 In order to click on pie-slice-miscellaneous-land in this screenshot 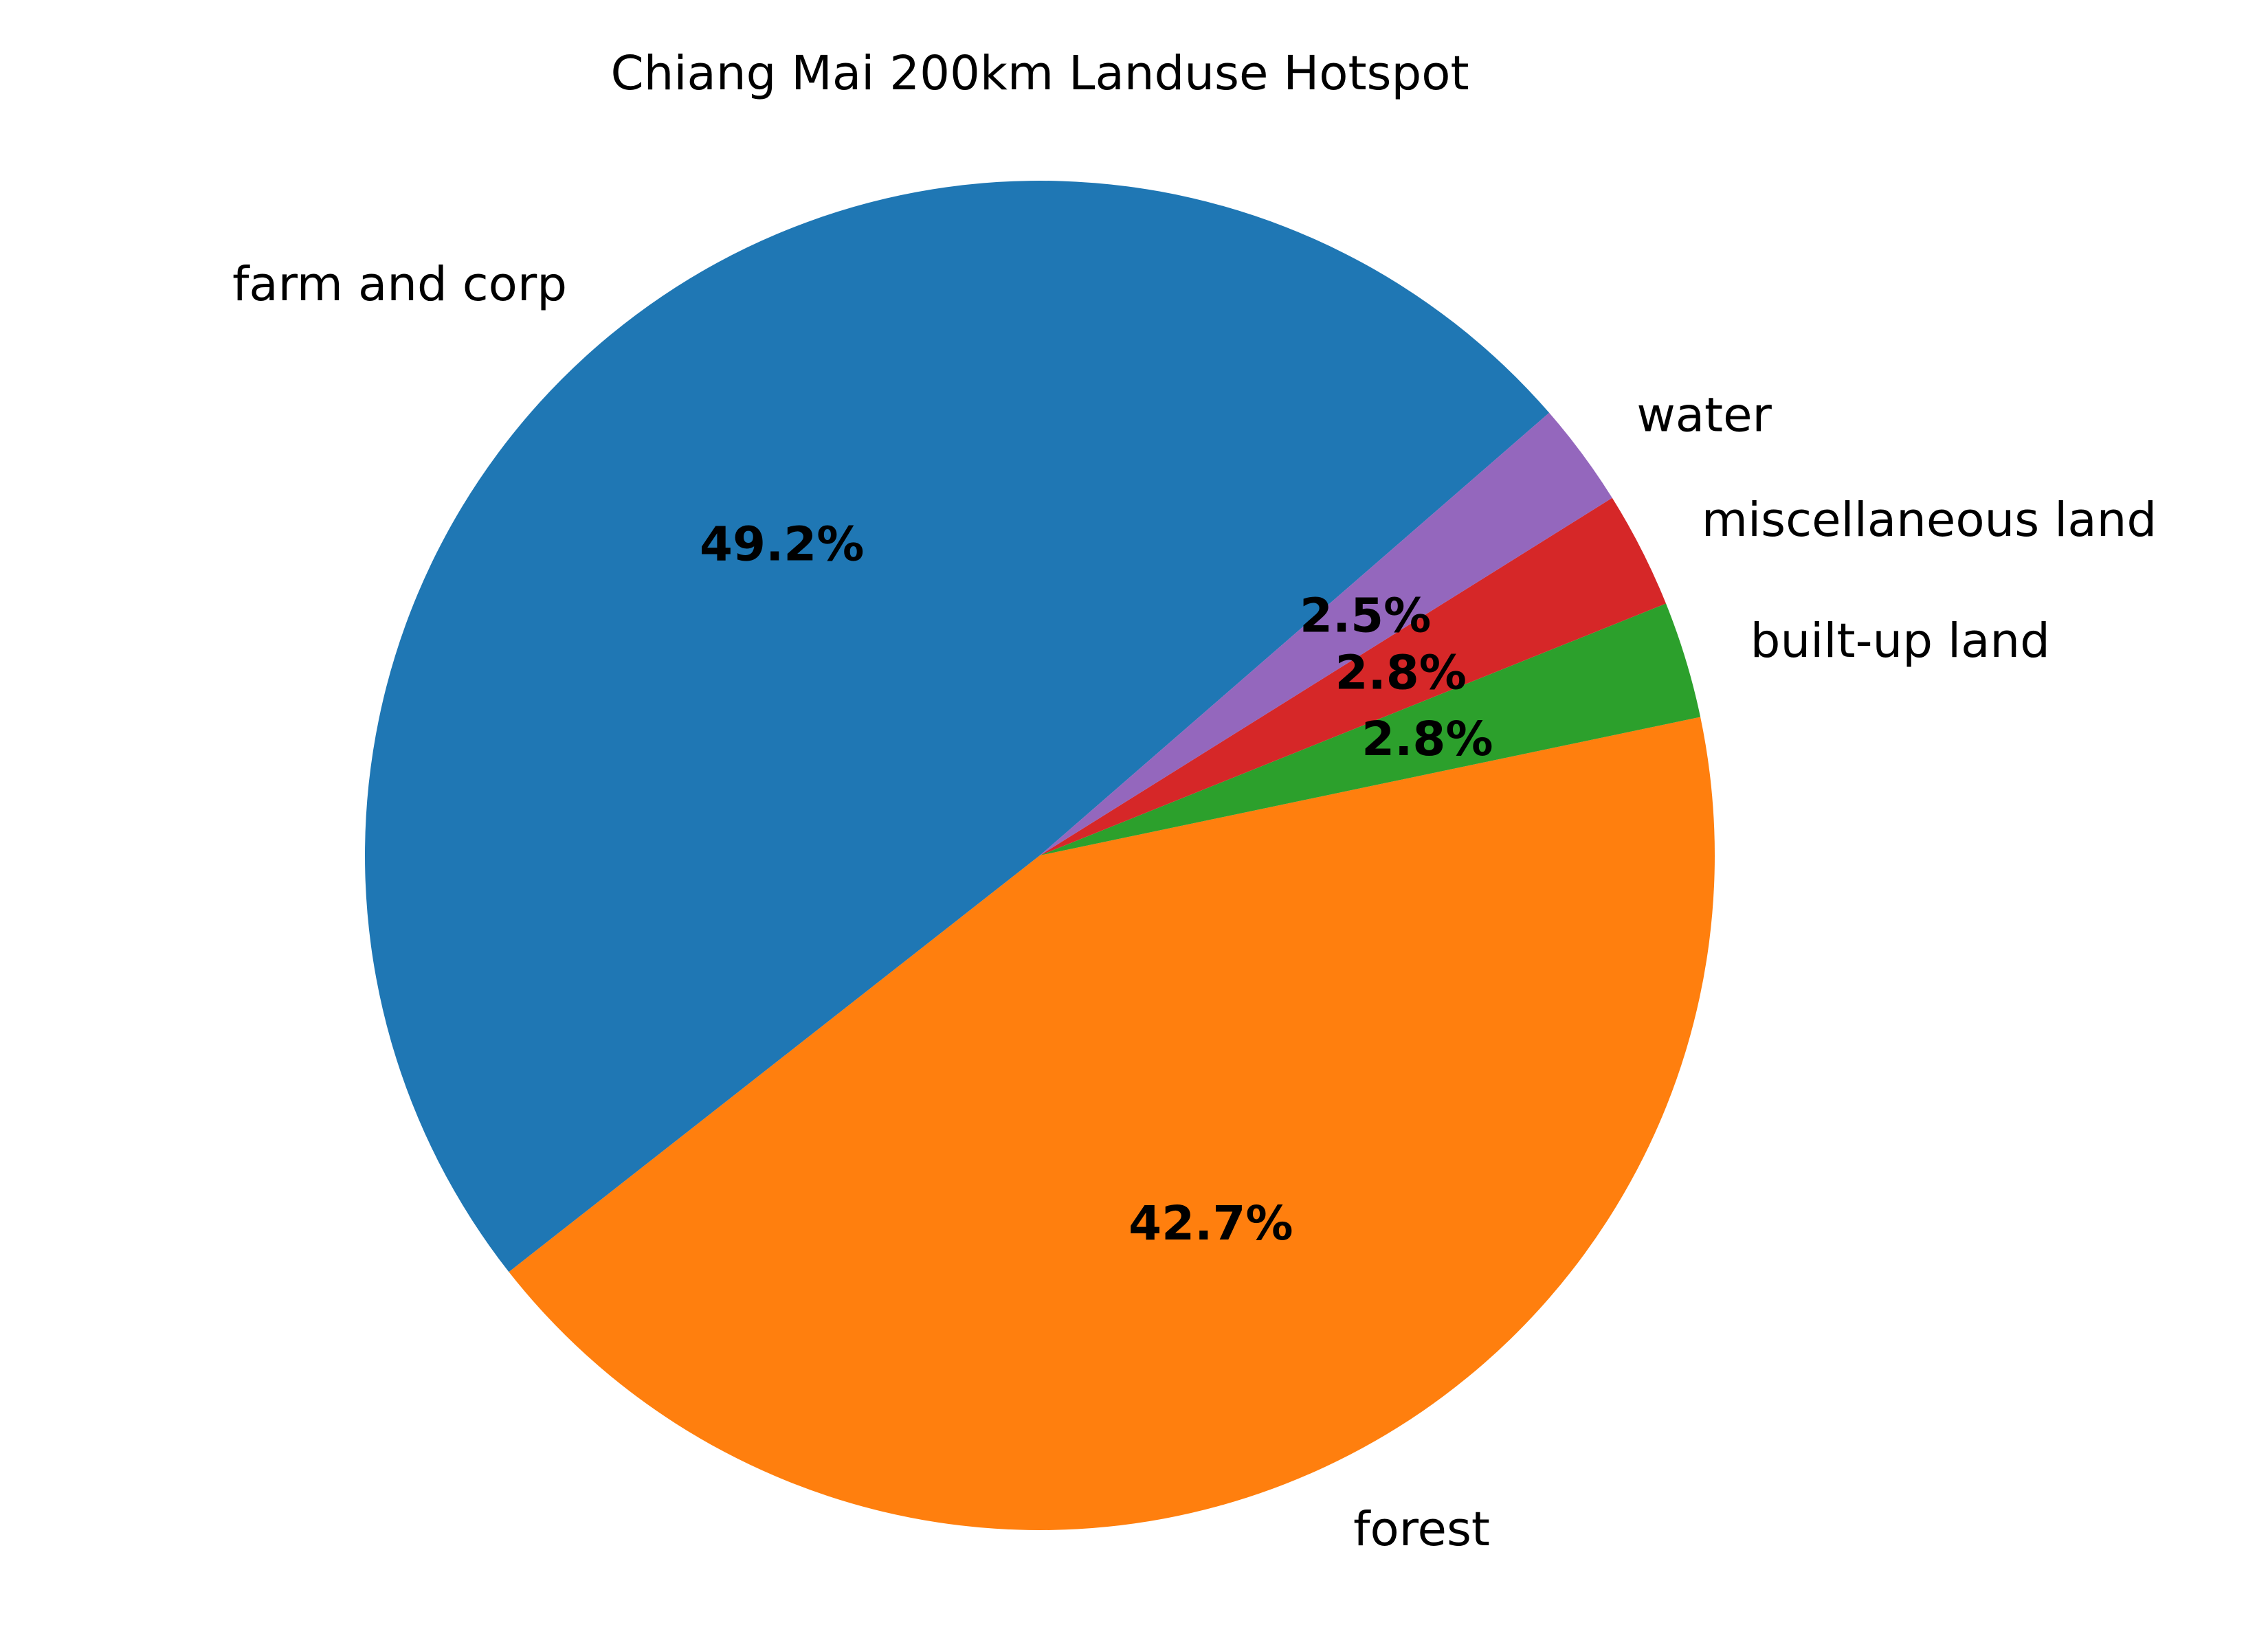, I will do `click(1353, 676)`.